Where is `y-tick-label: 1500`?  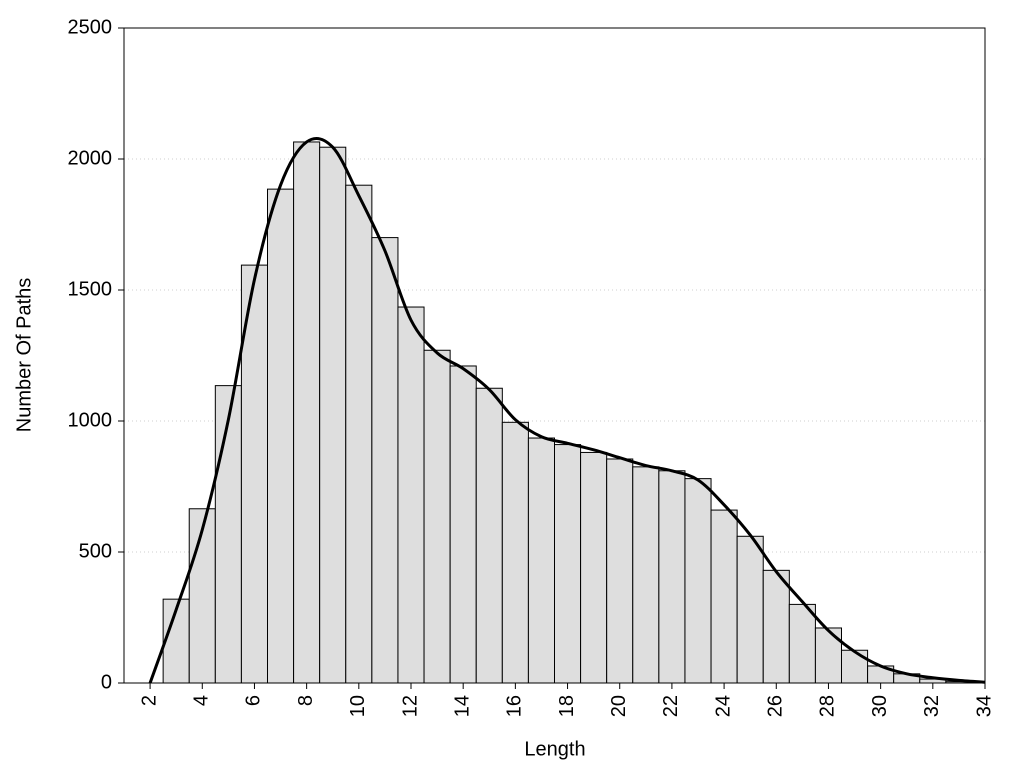
y-tick-label: 1500 is located at coordinates (90, 289).